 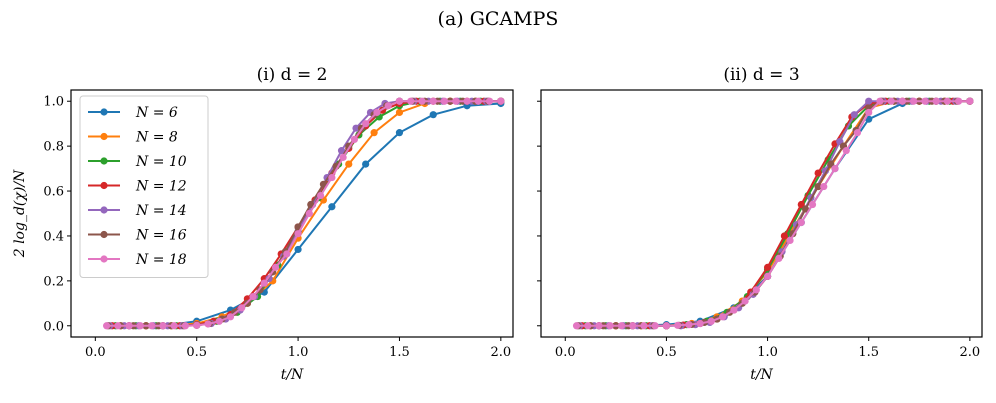 I want to click on legend-label: N = 6, so click(x=156, y=113).